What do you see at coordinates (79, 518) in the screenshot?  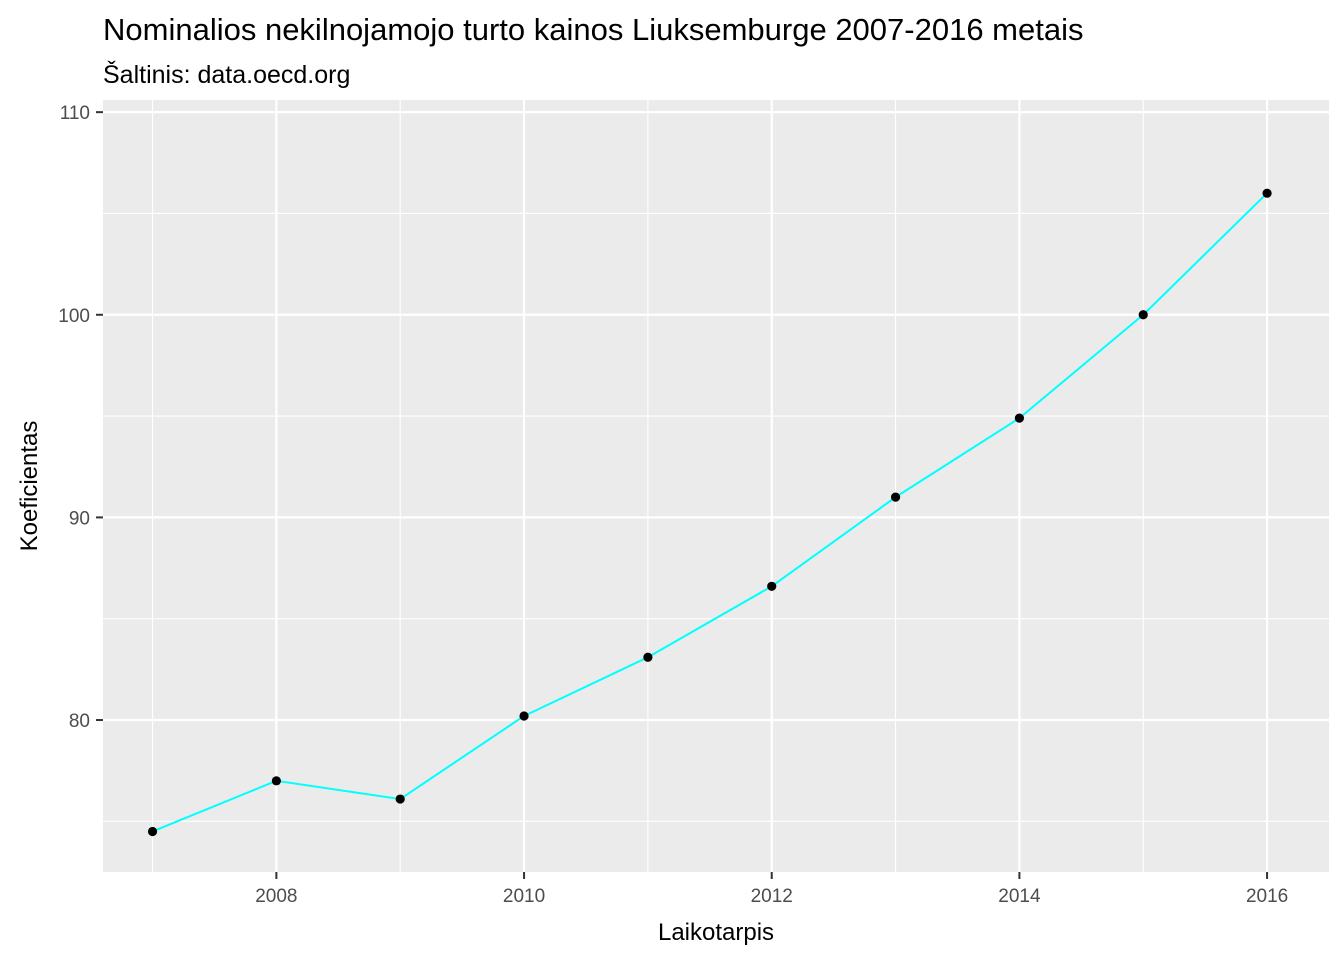 I see `y-tick-label: 90` at bounding box center [79, 518].